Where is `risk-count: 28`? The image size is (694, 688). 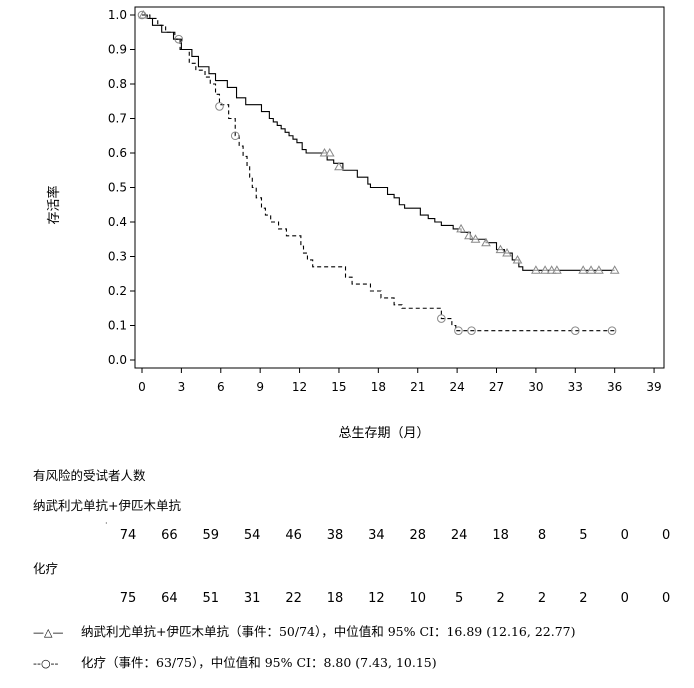 risk-count: 28 is located at coordinates (418, 535).